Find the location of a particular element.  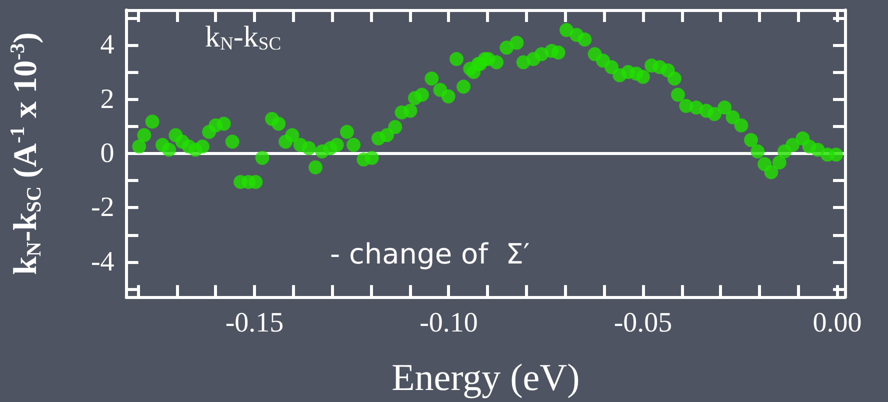

y-tick-label: 0 is located at coordinates (107, 154).